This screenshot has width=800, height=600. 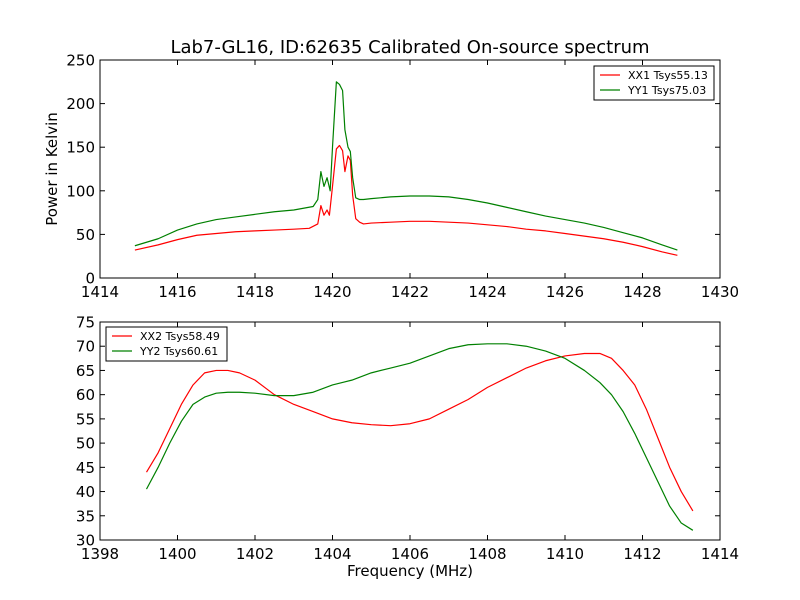 I want to click on bottom-x-tick-label: 1402, so click(x=255, y=554).